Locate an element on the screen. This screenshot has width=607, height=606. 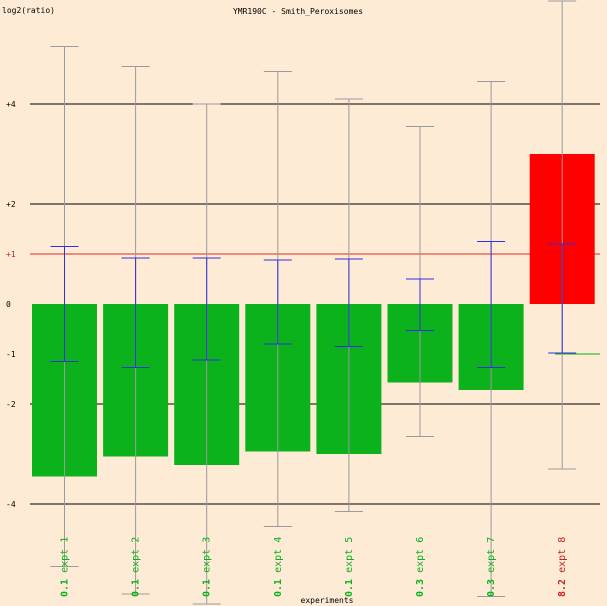
x-tick-name: expt 7 is located at coordinates (491, 555).